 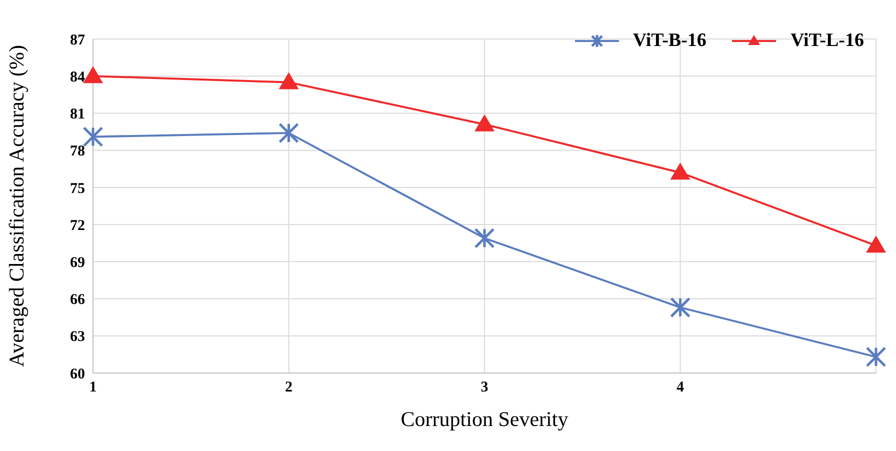 What do you see at coordinates (827, 41) in the screenshot?
I see `legend-label: ViT-L-16` at bounding box center [827, 41].